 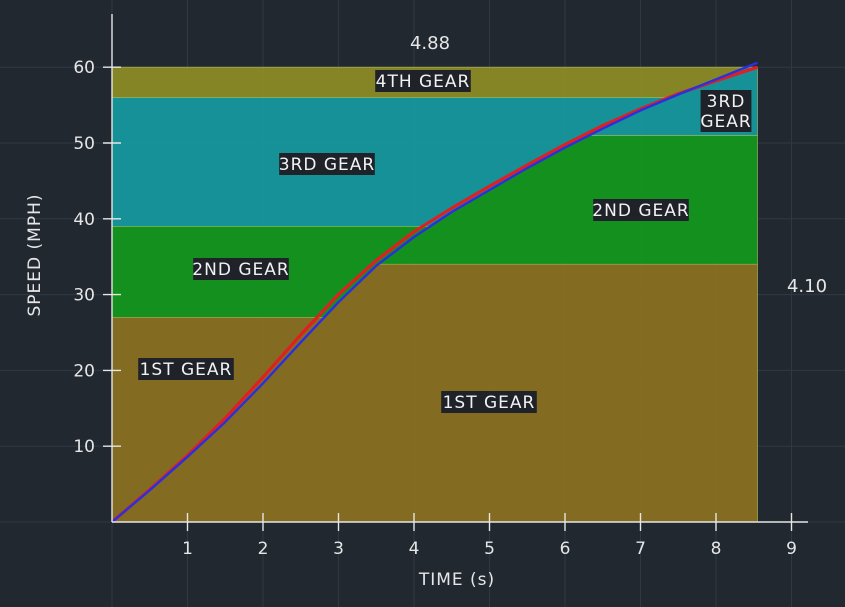 What do you see at coordinates (414, 549) in the screenshot?
I see `x-tick-label: 4` at bounding box center [414, 549].